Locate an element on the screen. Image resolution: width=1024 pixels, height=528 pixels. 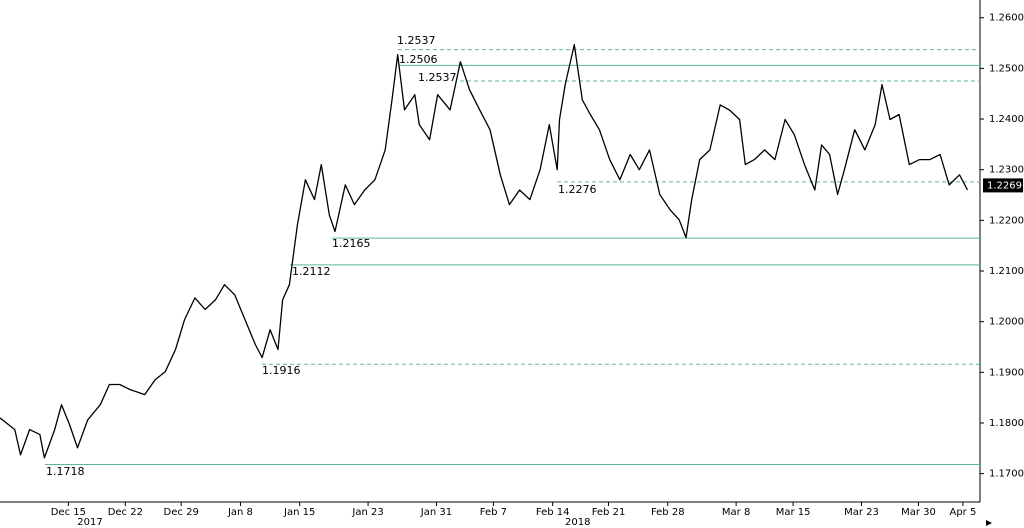
x-tick-label: Mar 23 is located at coordinates (861, 512).